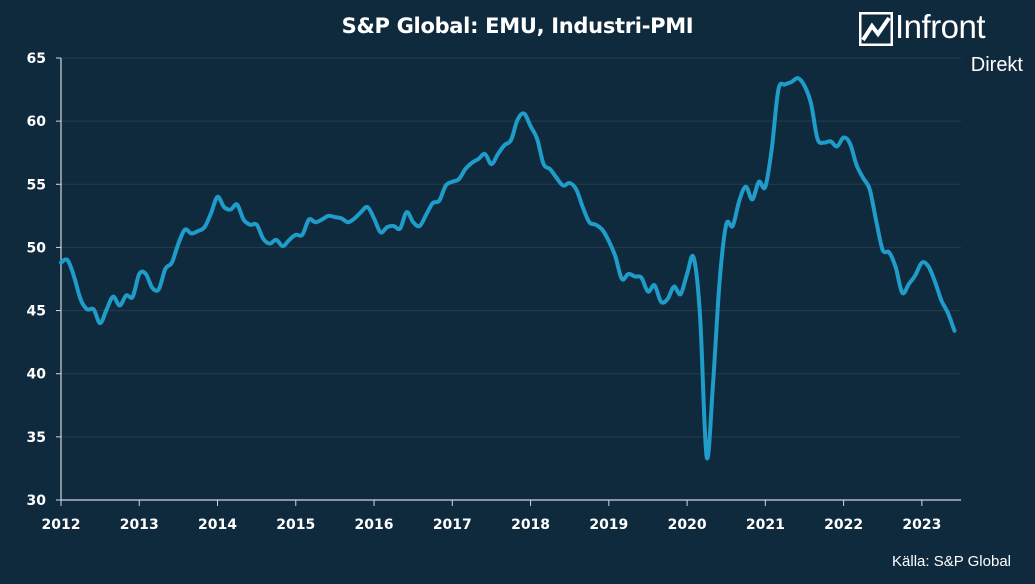 This screenshot has width=1035, height=584. I want to click on brand-logo: Infront Direkt, so click(940, 43).